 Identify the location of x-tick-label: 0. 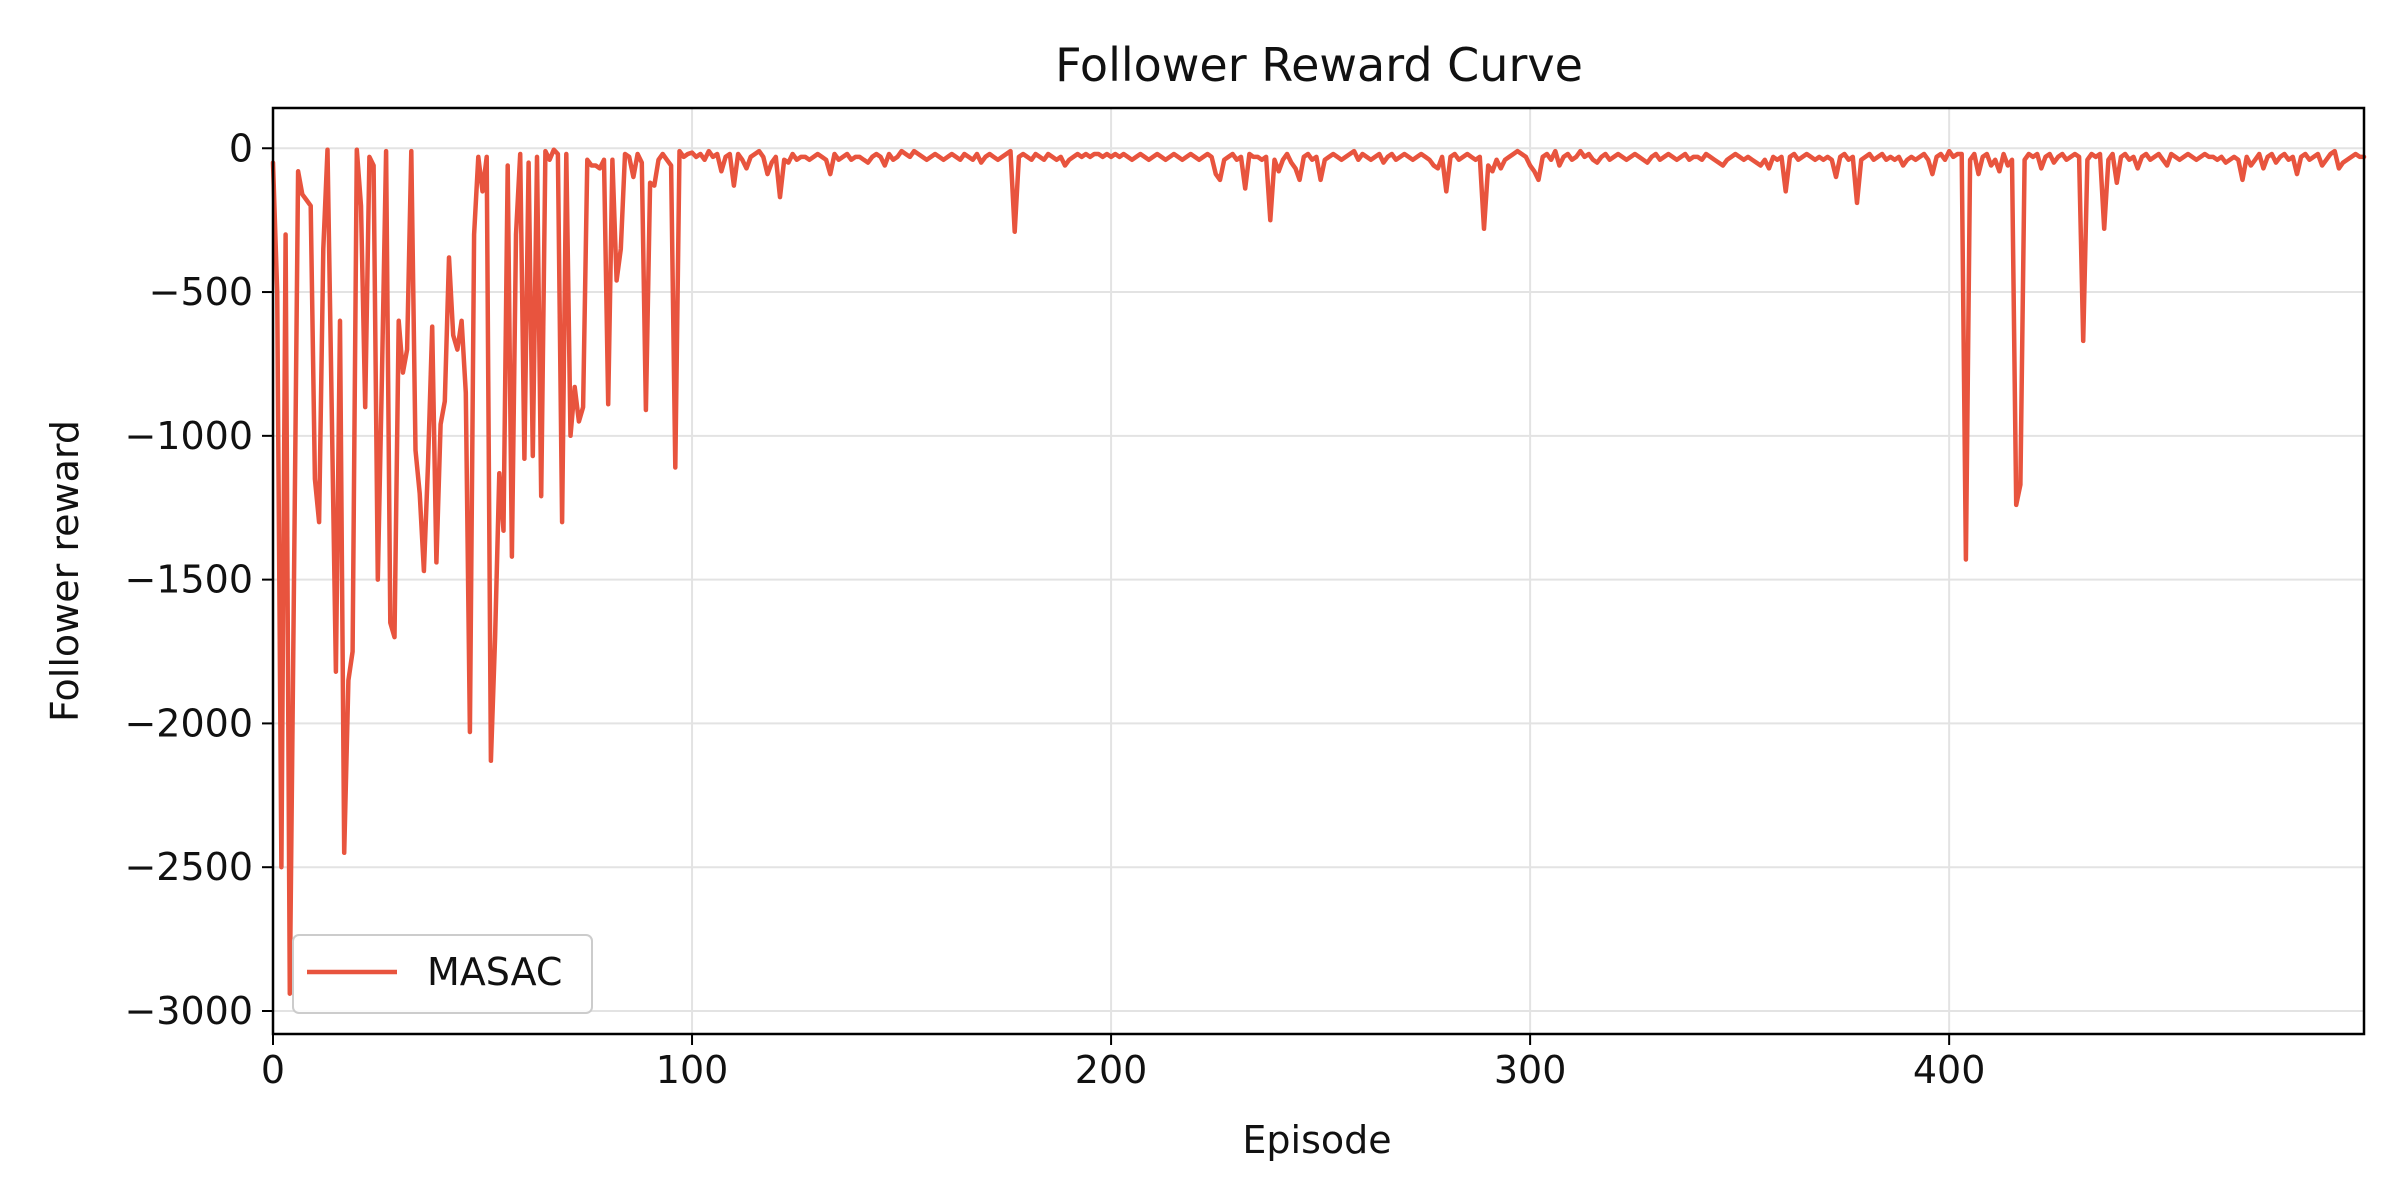
(273, 1070).